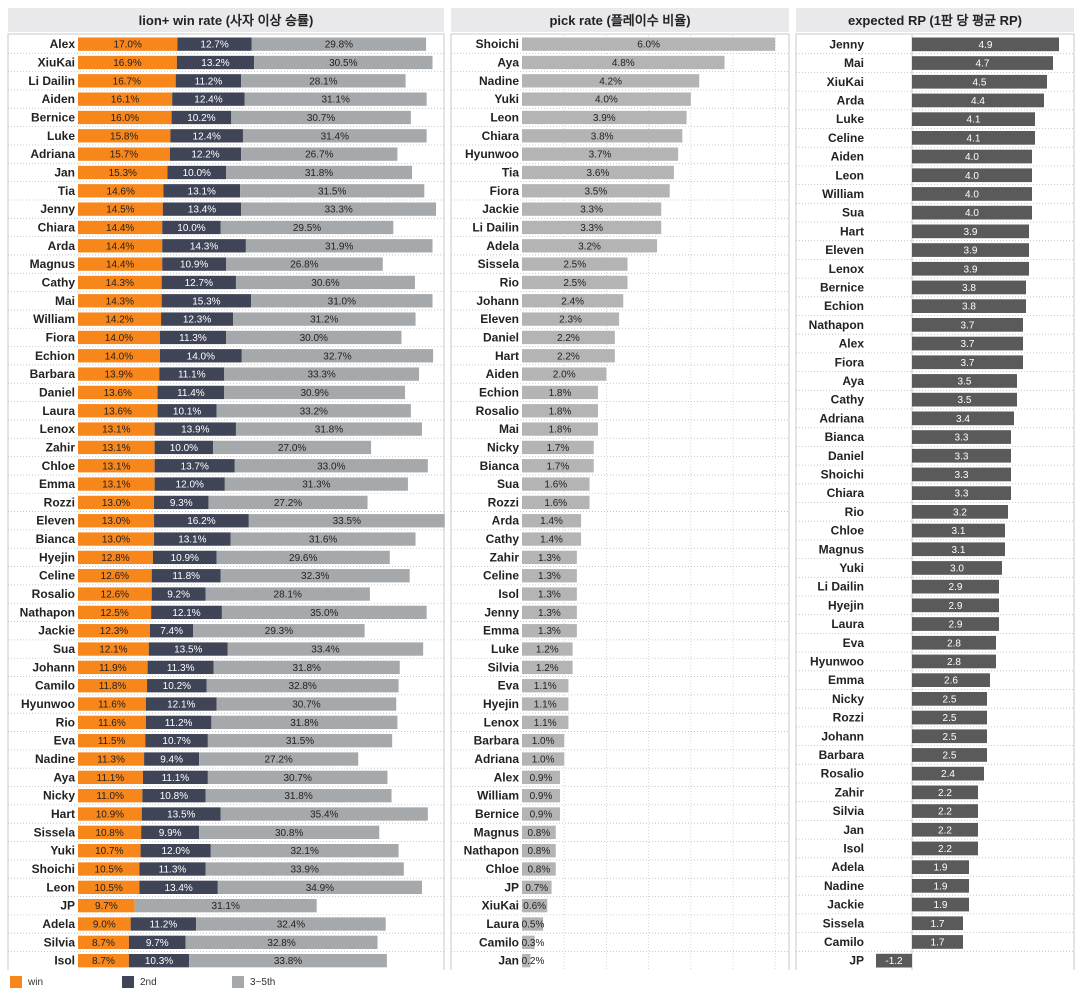  Describe the element at coordinates (324, 612) in the screenshot. I see `bar-3-5th-nathapon` at that location.